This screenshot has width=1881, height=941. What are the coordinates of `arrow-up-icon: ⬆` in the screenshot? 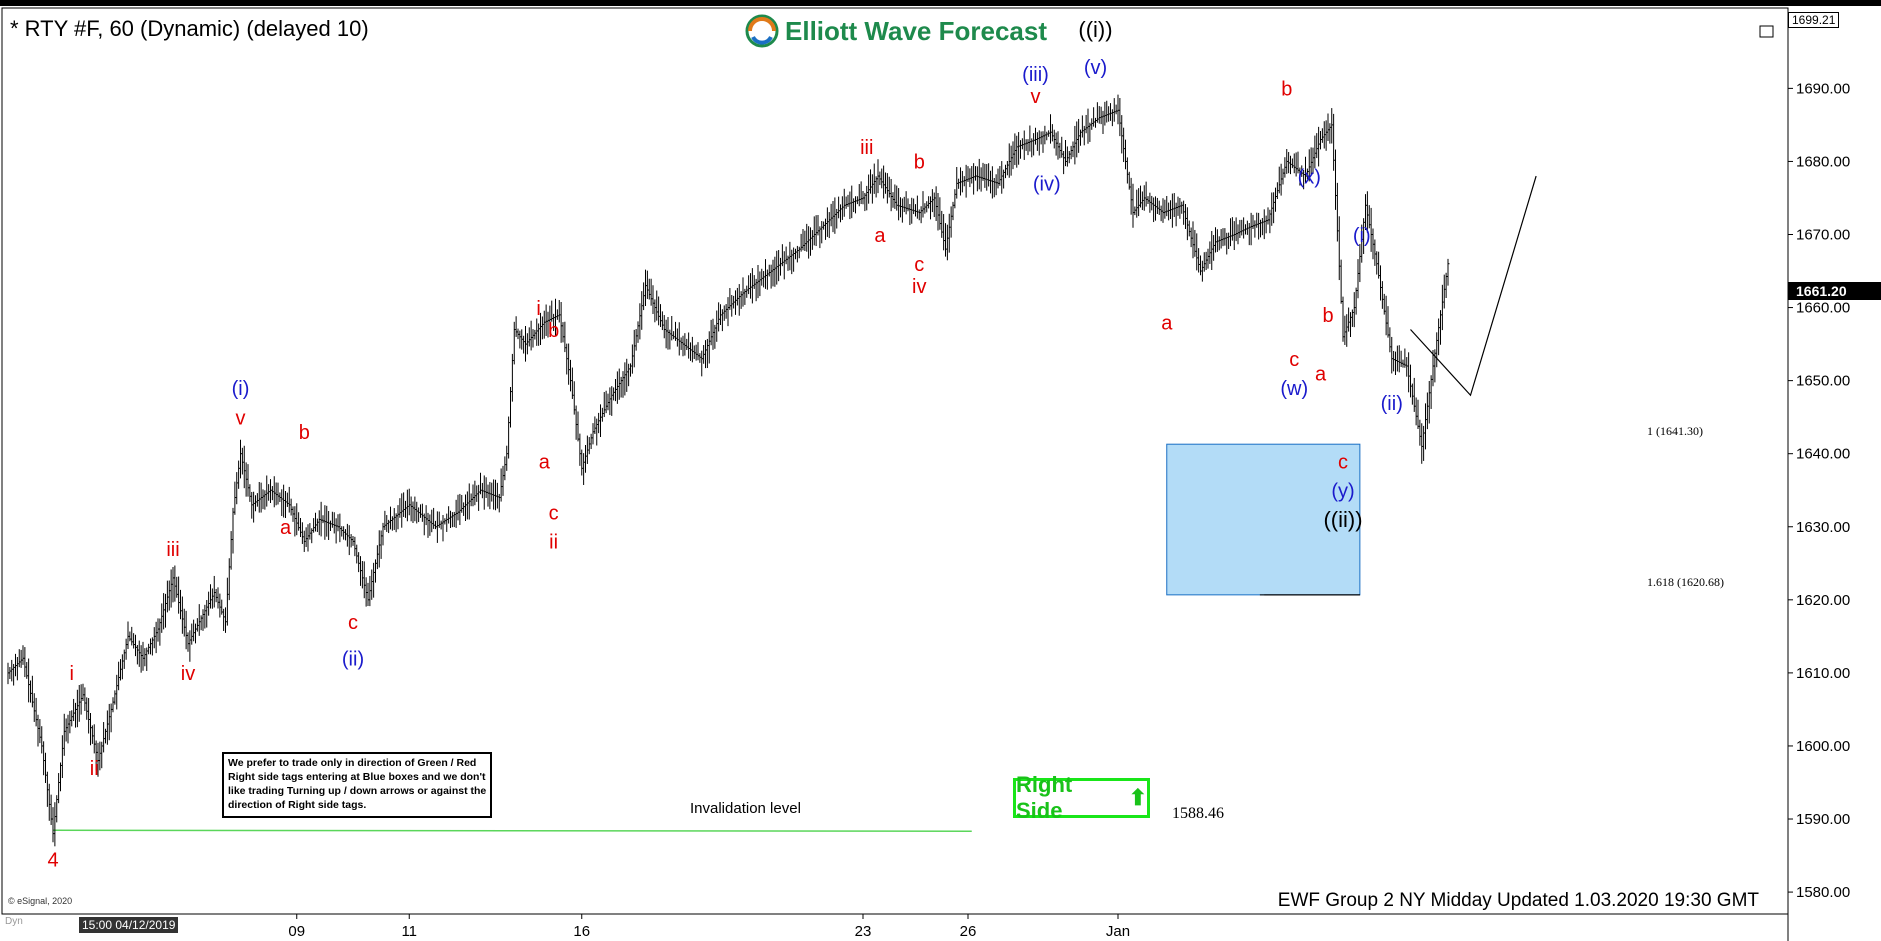 It's located at (1137, 797).